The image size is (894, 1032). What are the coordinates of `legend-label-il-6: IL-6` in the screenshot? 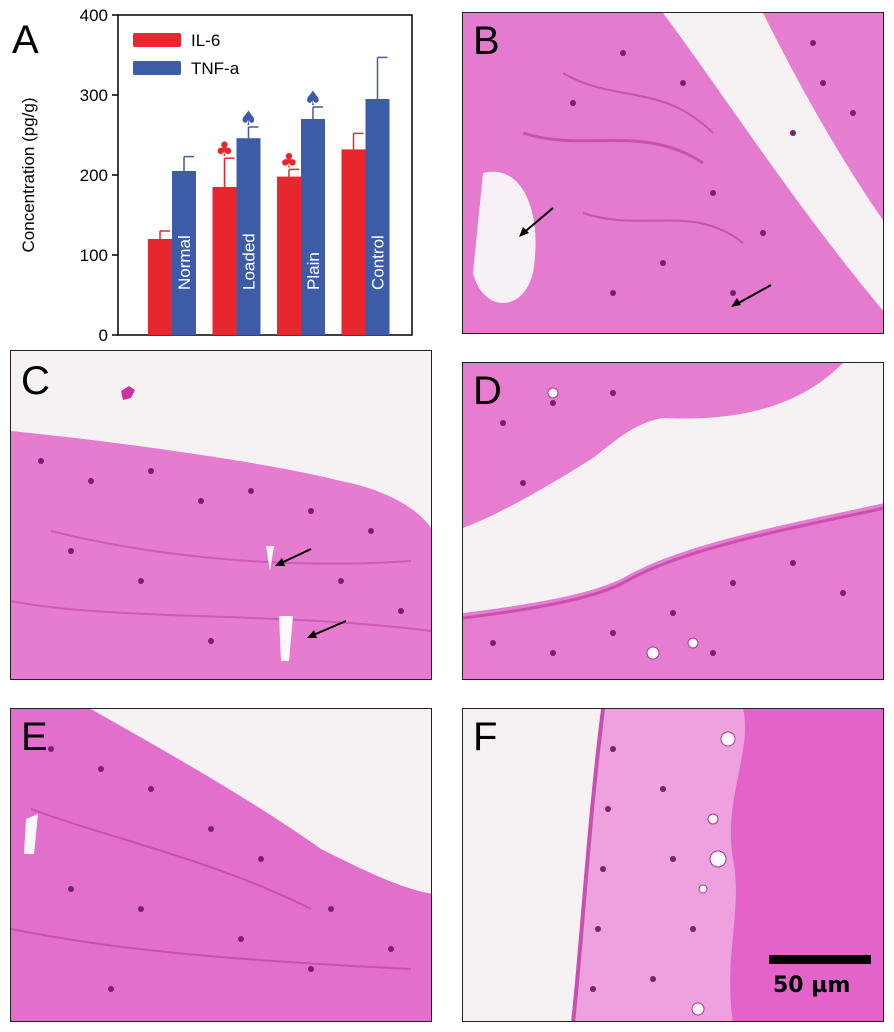 It's located at (205, 40).